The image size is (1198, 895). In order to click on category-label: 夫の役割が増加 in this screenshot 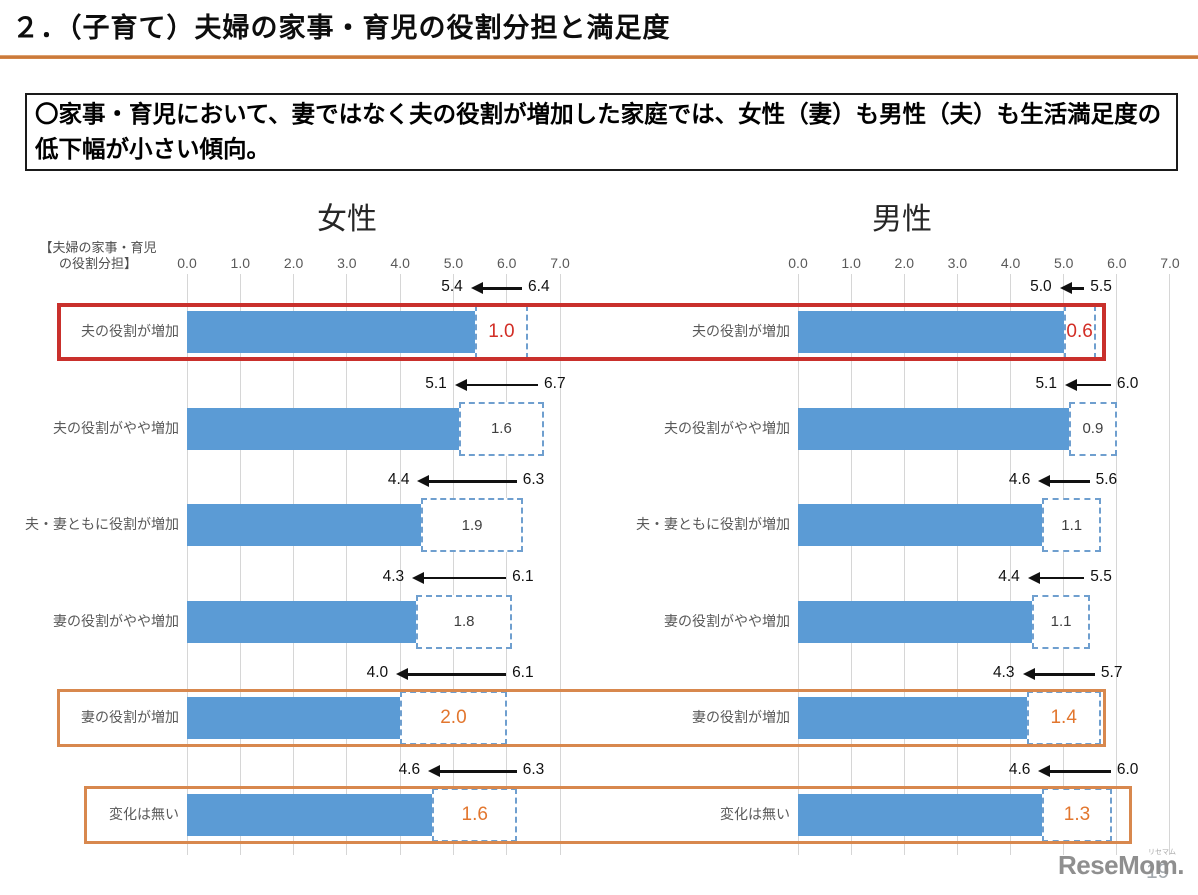, I will do `click(130, 331)`.